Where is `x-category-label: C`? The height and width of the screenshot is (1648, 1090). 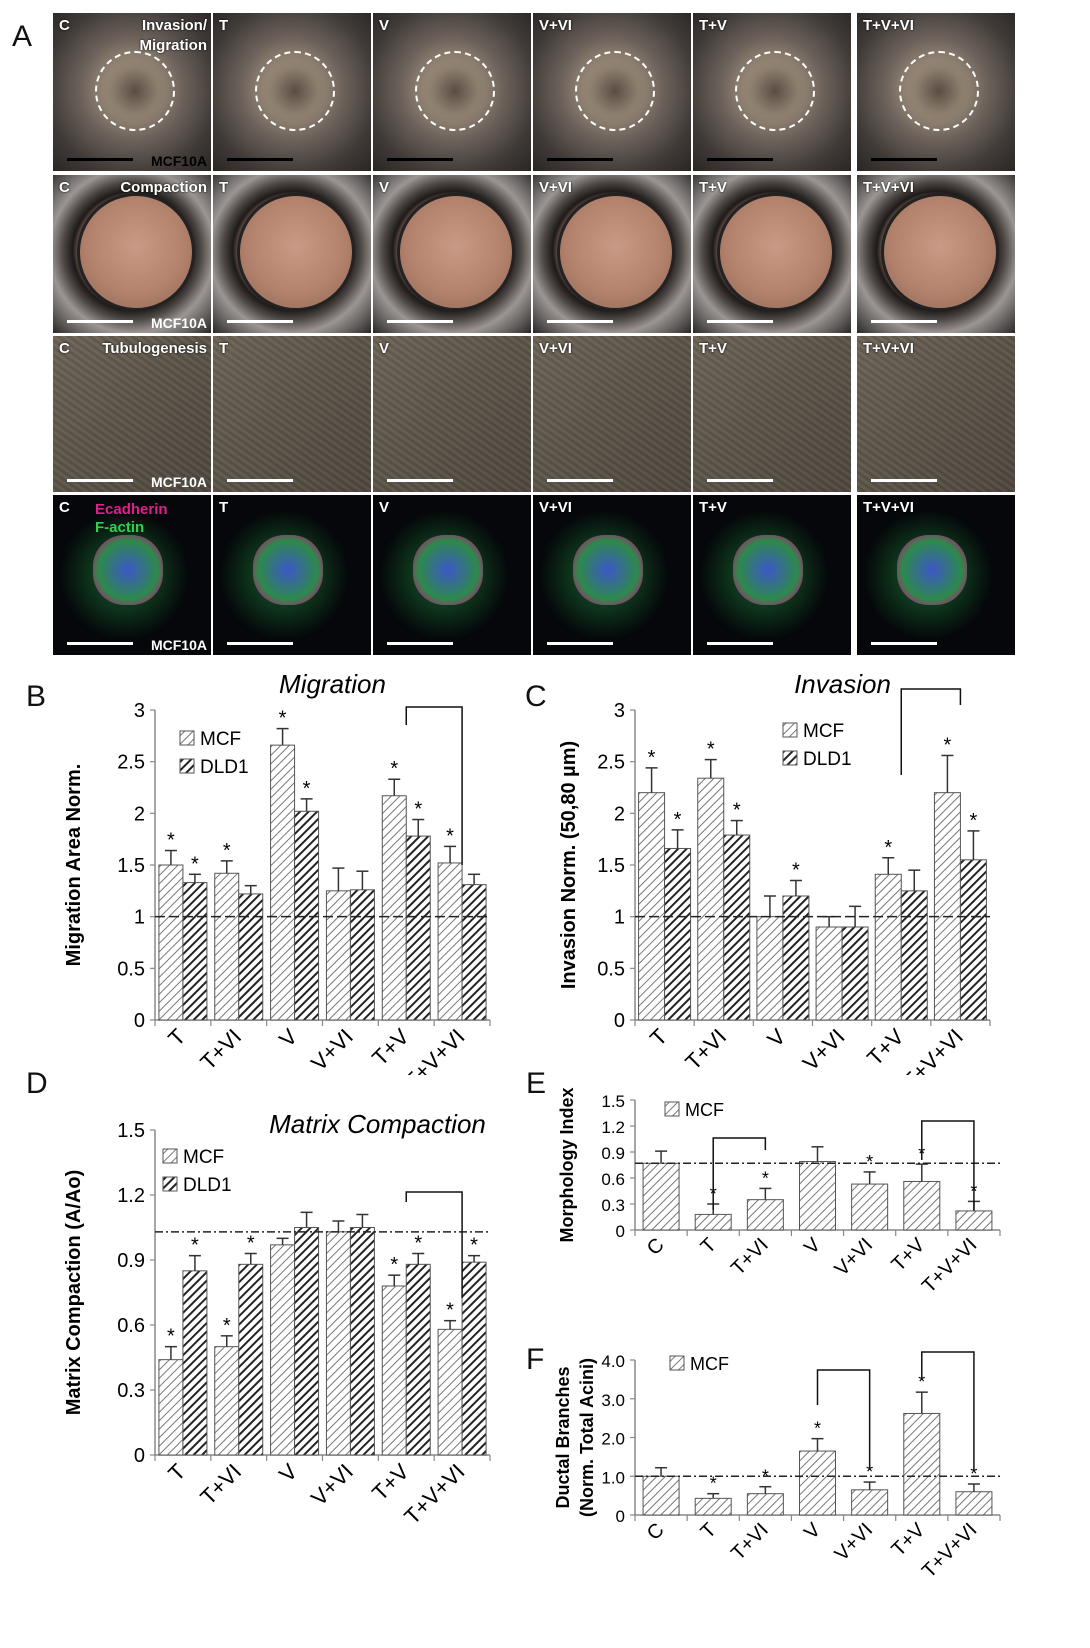 x-category-label: C is located at coordinates (656, 1532).